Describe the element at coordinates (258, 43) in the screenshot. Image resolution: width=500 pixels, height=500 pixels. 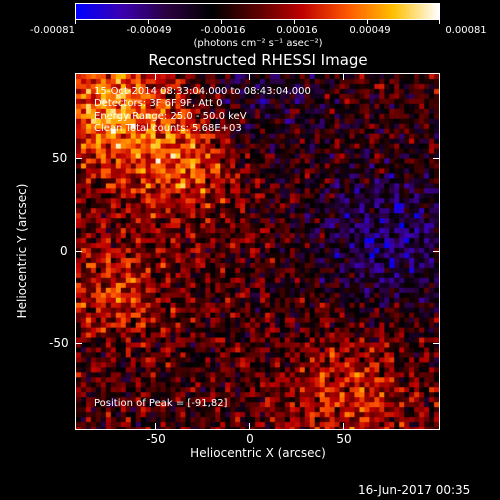
I see `colorbar-units: (photons cm⁻² s⁻¹ asec⁻²)` at that location.